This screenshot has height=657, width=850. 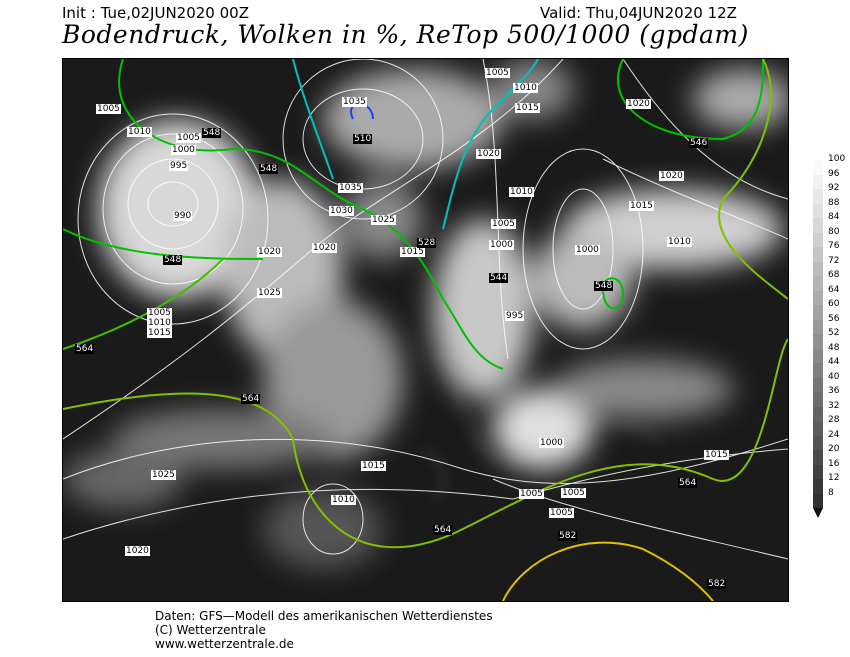 What do you see at coordinates (834, 434) in the screenshot?
I see `colorbar-tick: 24` at bounding box center [834, 434].